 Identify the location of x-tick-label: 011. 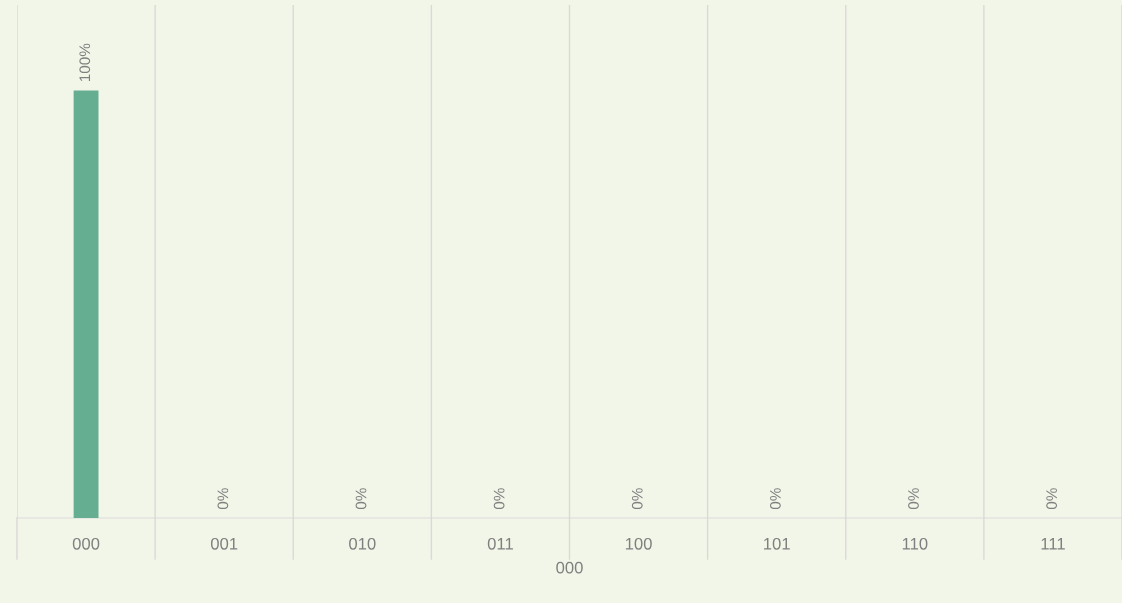
(500, 543).